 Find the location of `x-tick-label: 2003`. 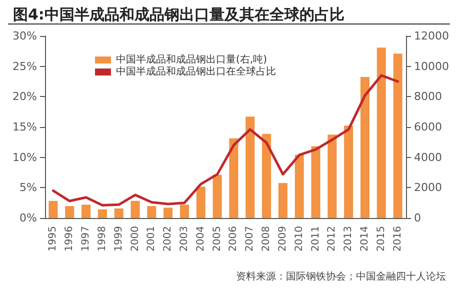

x-tick-label: 2003 is located at coordinates (184, 239).